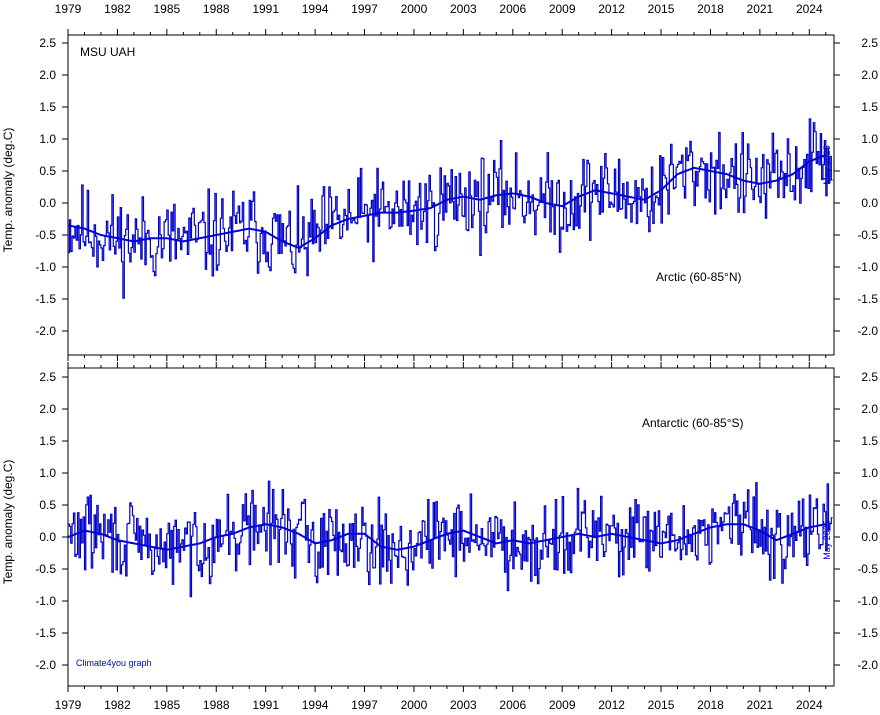 The width and height of the screenshot is (880, 715). I want to click on x-tick-label-top: 2000, so click(414, 9).